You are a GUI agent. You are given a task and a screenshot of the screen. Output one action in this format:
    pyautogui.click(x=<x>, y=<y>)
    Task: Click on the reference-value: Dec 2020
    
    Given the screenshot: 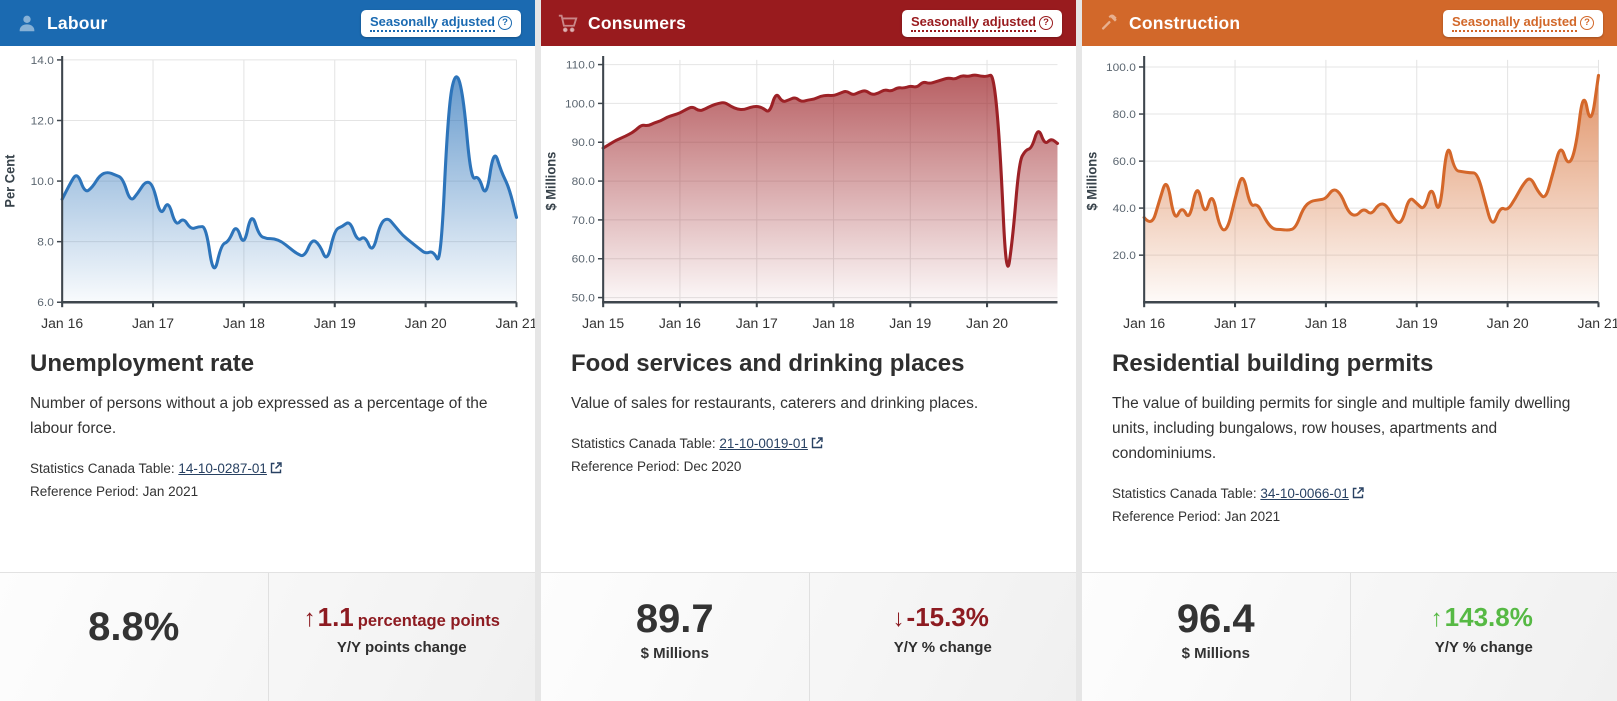 What is the action you would take?
    pyautogui.click(x=712, y=466)
    